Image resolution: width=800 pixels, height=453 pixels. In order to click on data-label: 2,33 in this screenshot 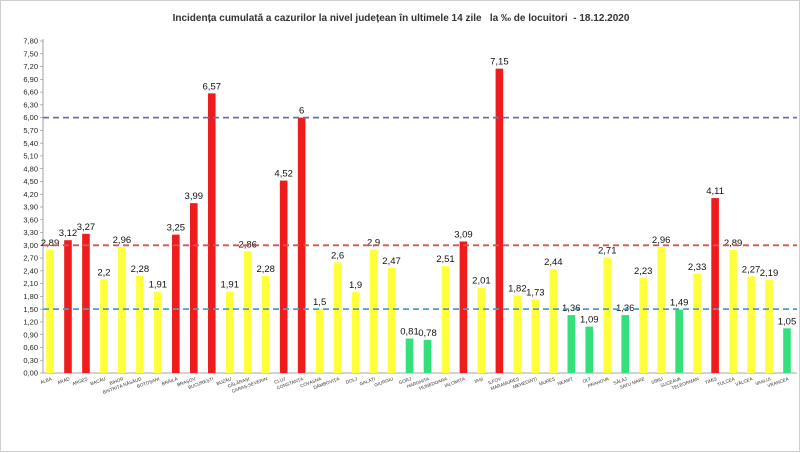, I will do `click(697, 267)`.